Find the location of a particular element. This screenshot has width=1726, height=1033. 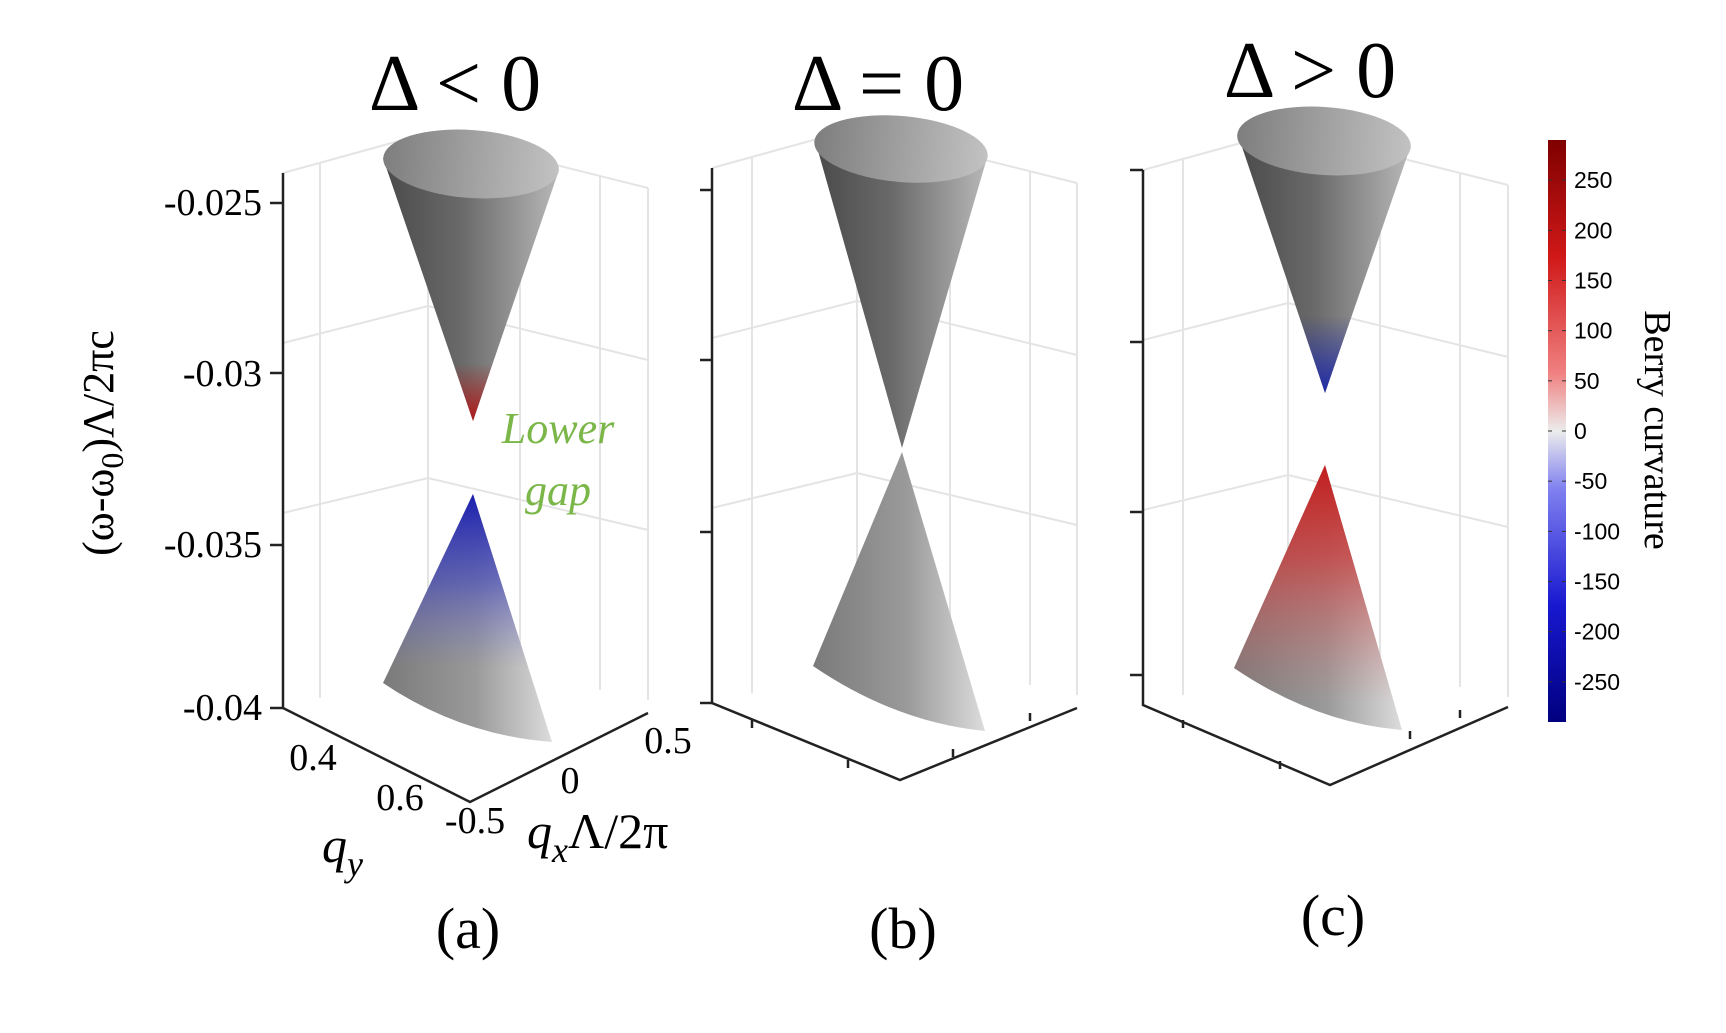

colorbar is located at coordinates (1557, 431).